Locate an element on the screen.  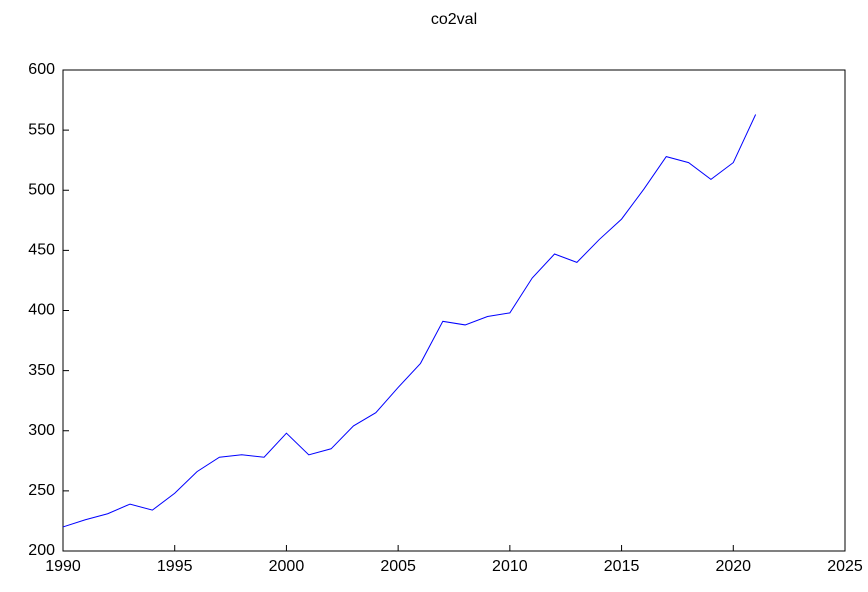
y-tick-label: 550 is located at coordinates (41, 129).